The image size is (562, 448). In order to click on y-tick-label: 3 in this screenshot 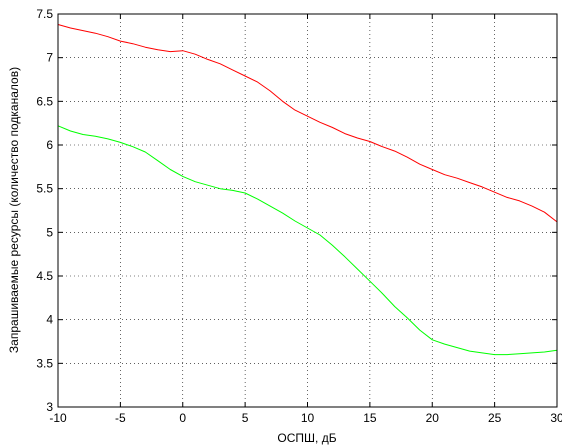, I will do `click(49, 407)`.